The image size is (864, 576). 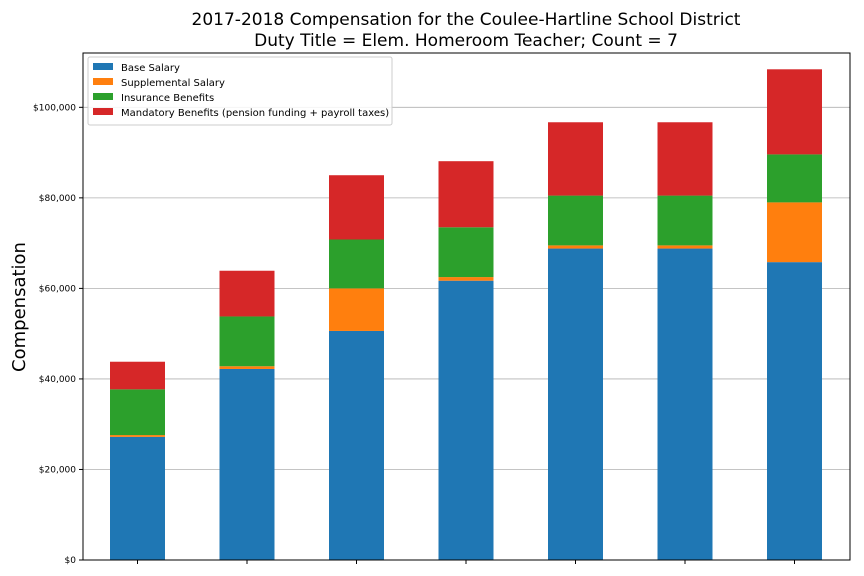 I want to click on legend-box, so click(x=240, y=91).